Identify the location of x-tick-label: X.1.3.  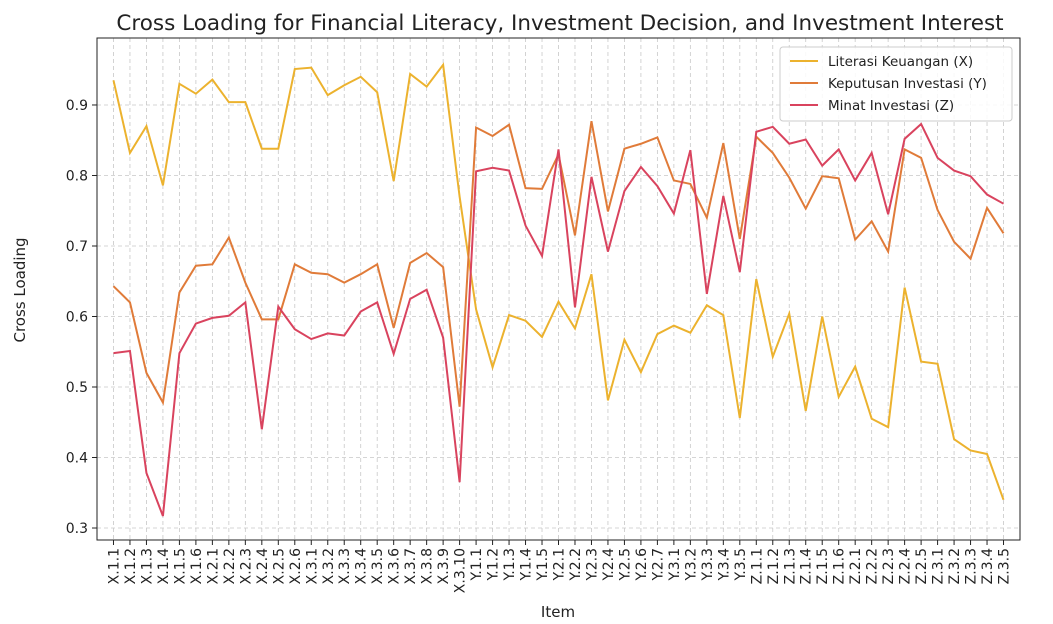
(147, 566).